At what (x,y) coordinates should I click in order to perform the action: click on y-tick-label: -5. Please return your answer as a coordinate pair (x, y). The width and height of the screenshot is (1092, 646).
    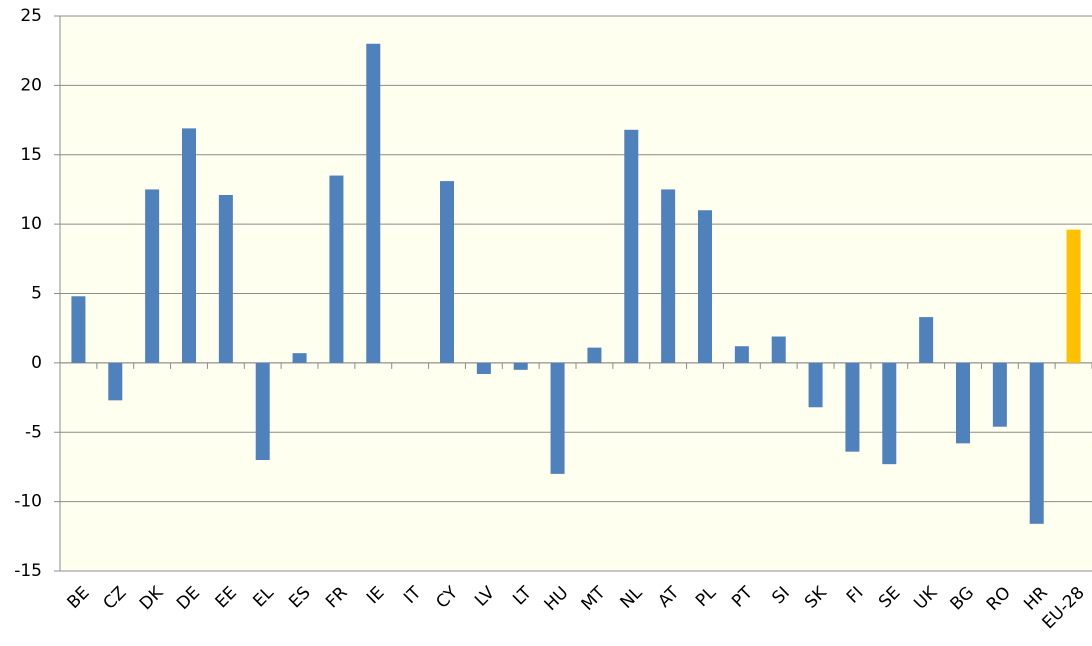
    Looking at the image, I should click on (33, 432).